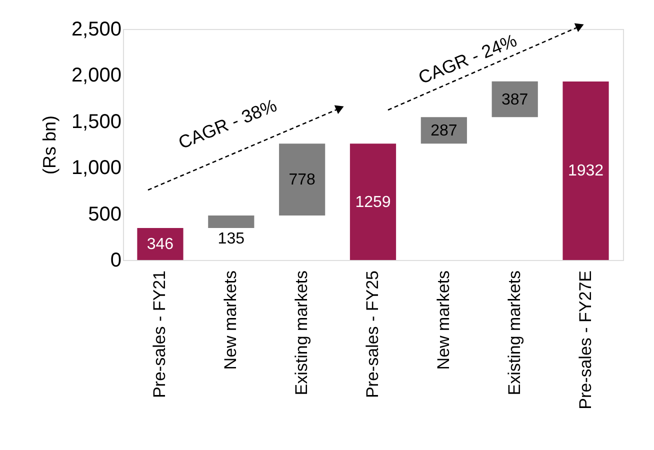  Describe the element at coordinates (105, 214) in the screenshot. I see `y-tick-label: 500` at that location.